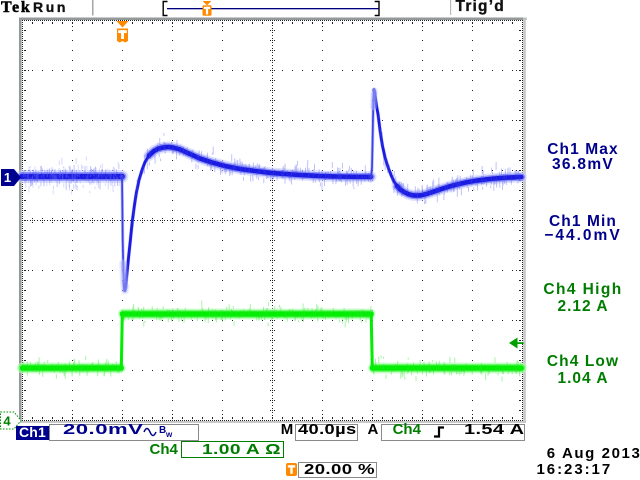 The height and width of the screenshot is (480, 640). What do you see at coordinates (7, 421) in the screenshot?
I see `svg-text: 4` at bounding box center [7, 421].